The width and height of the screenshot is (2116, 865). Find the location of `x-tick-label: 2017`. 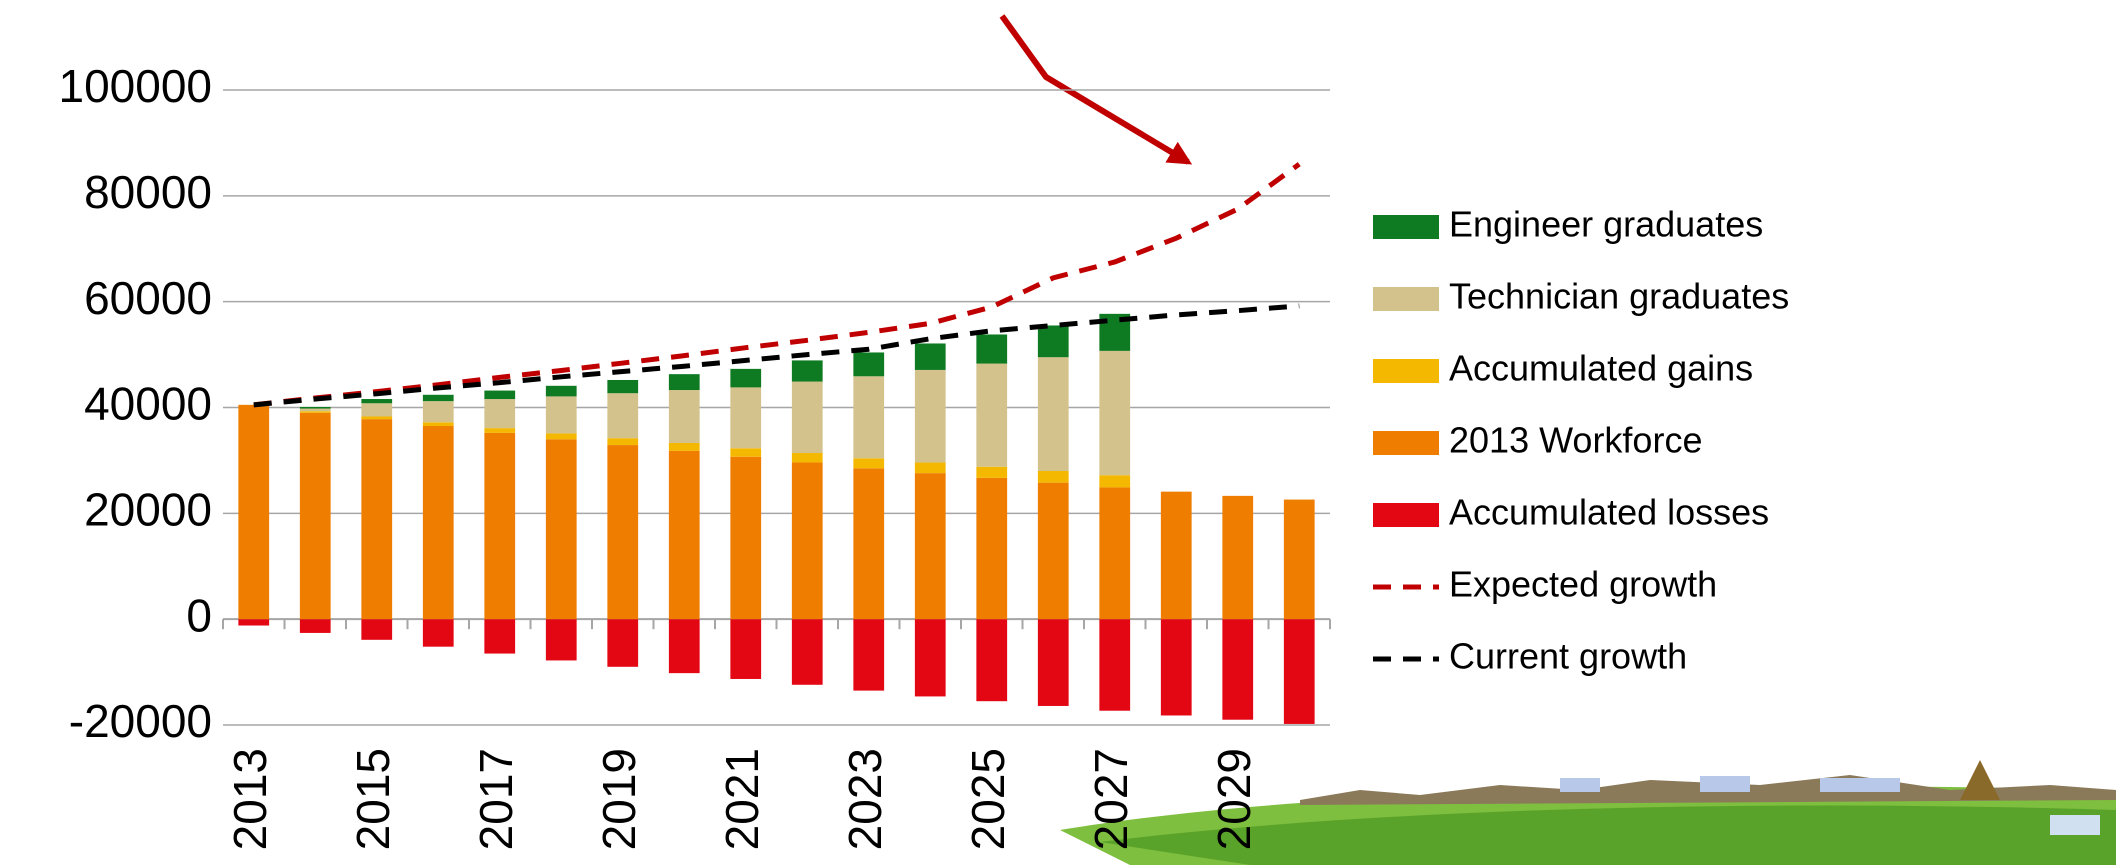

x-tick-label: 2017 is located at coordinates (496, 799).